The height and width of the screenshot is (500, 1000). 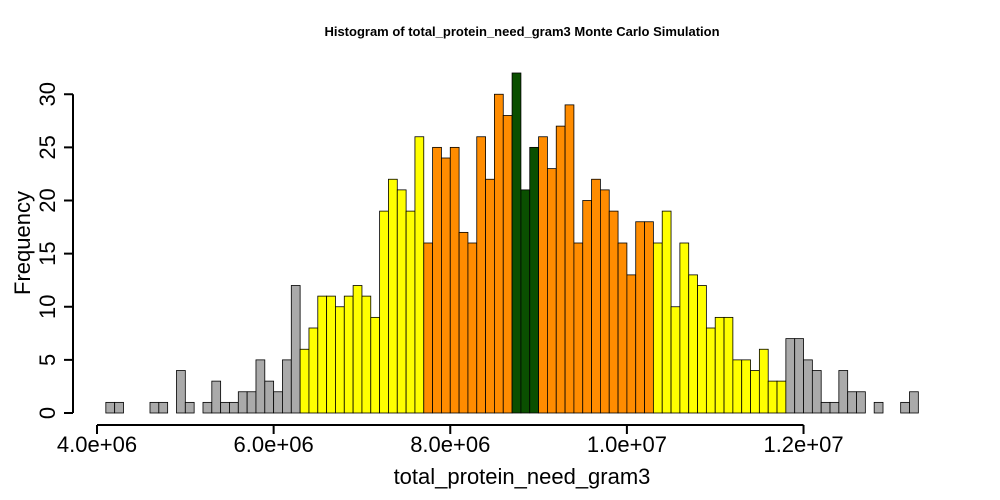 I want to click on x-axis: 4.0e+06 6.0e+06 8.0e+06 1.0e+07 1.2e+07, so click(x=450, y=440).